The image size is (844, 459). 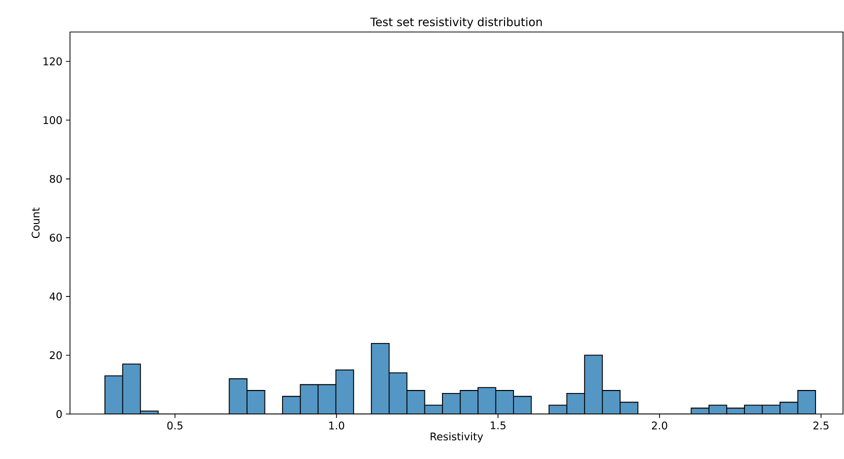 What do you see at coordinates (498, 426) in the screenshot?
I see `x-tick-label: 1.5` at bounding box center [498, 426].